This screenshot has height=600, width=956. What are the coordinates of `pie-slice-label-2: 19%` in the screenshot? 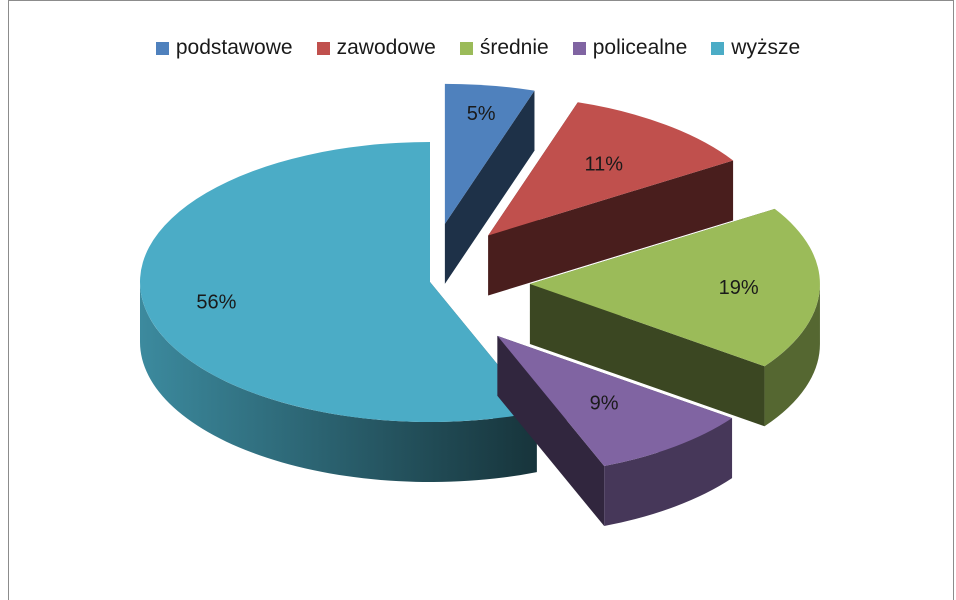 It's located at (739, 288).